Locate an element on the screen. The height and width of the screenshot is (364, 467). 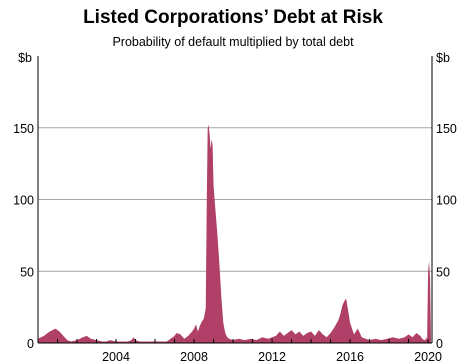
y-axis-left: 0 50 100 150 is located at coordinates (23, 236).